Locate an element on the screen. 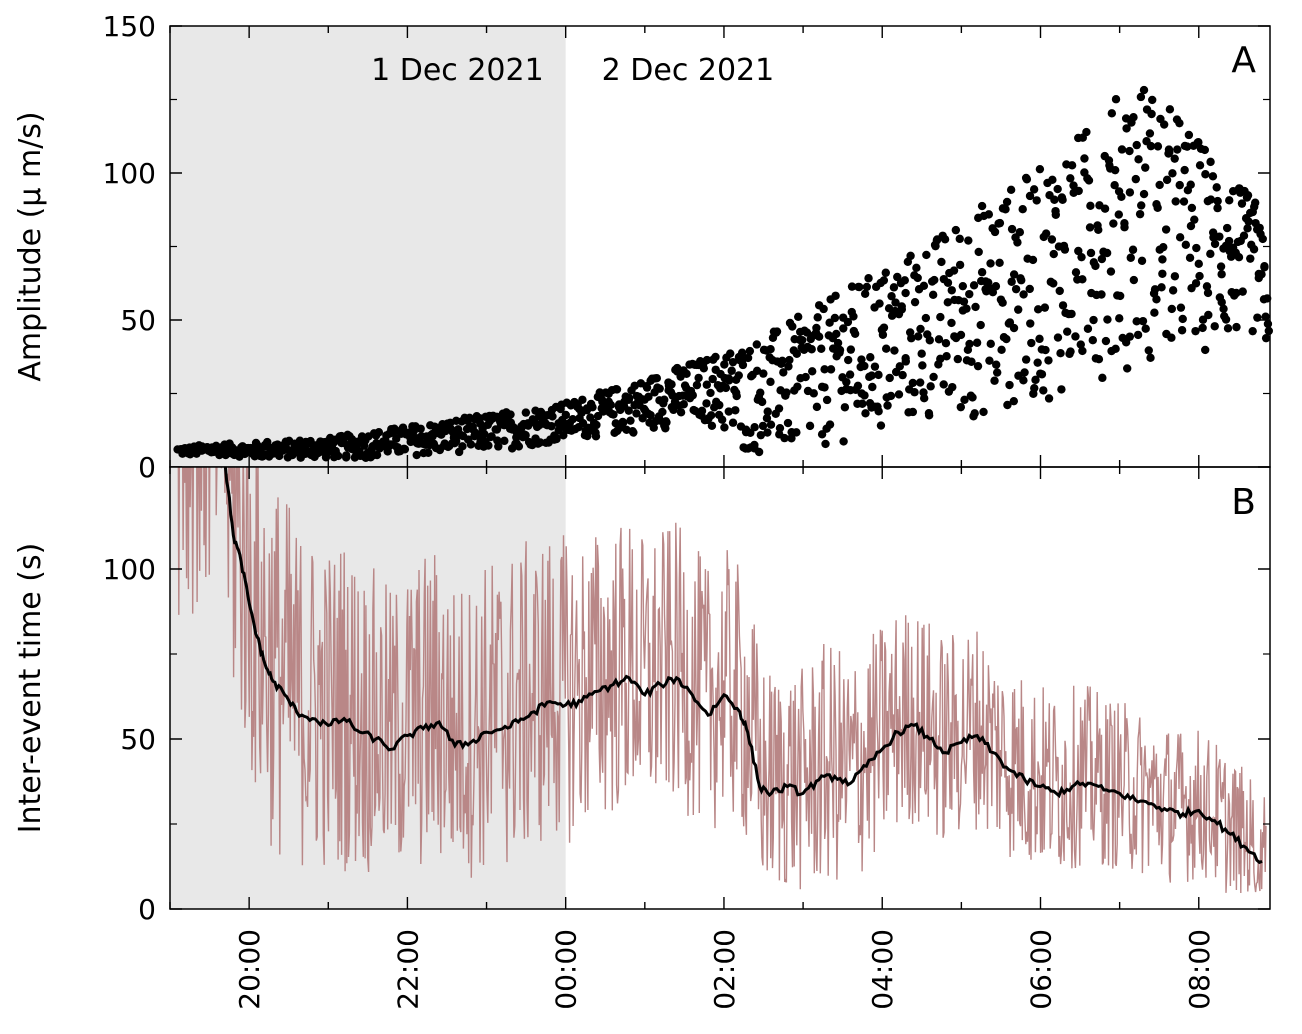  y-tick-label-a: 50 is located at coordinates (138, 320).